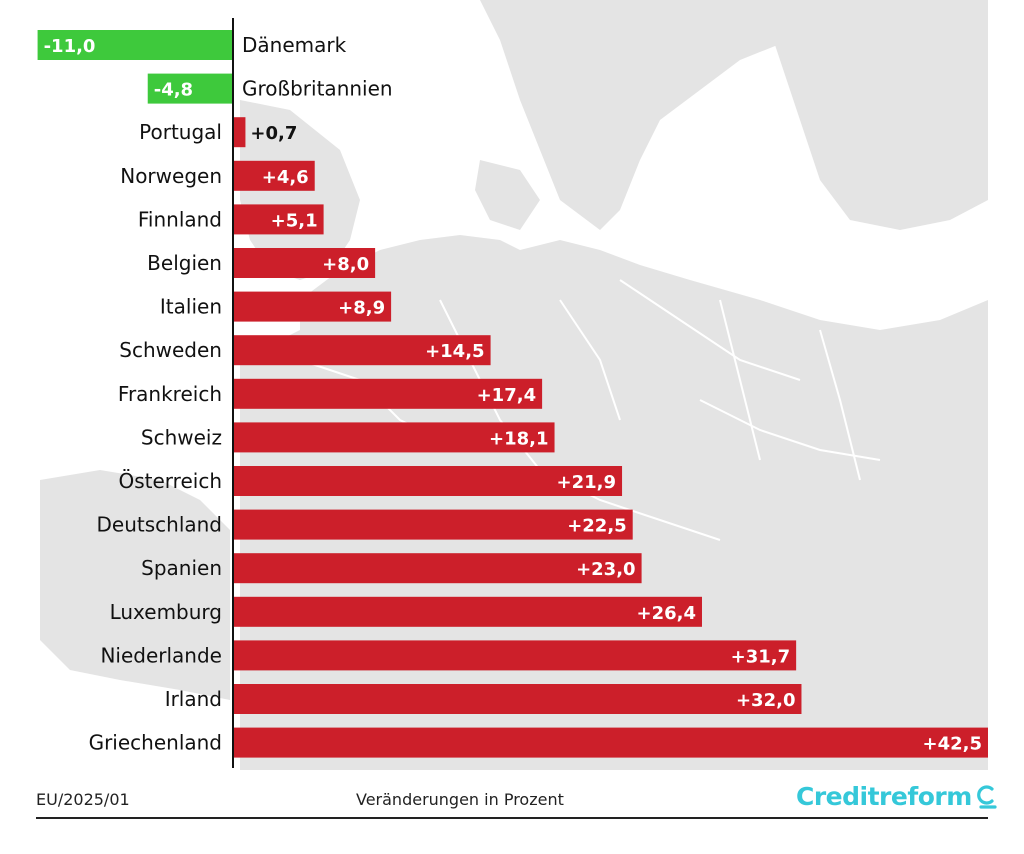  What do you see at coordinates (166, 612) in the screenshot?
I see `category-label: Luxemburg` at bounding box center [166, 612].